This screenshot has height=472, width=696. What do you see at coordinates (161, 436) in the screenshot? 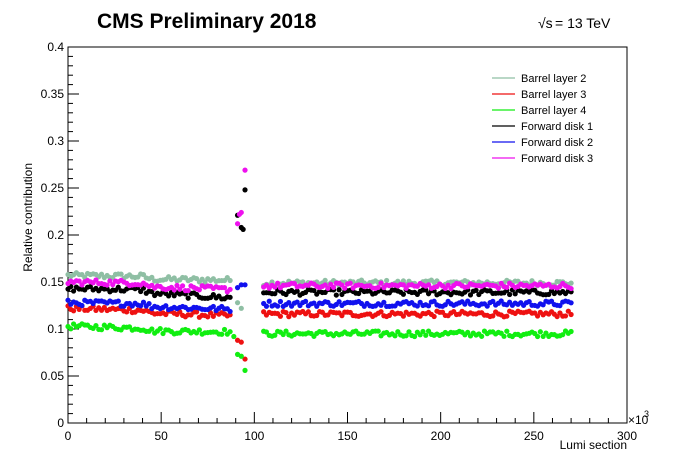
I see `x-tick-label: 50` at bounding box center [161, 436].